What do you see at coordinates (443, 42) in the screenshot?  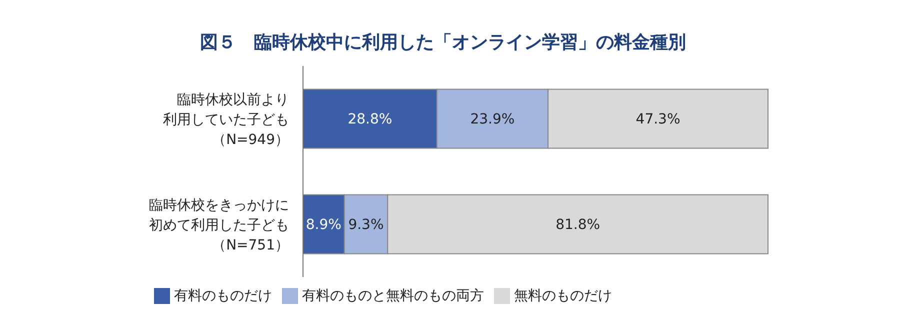 I see `chart-title: 図５ 臨時休校中に利用した「オンライン学習」の料金種別` at bounding box center [443, 42].